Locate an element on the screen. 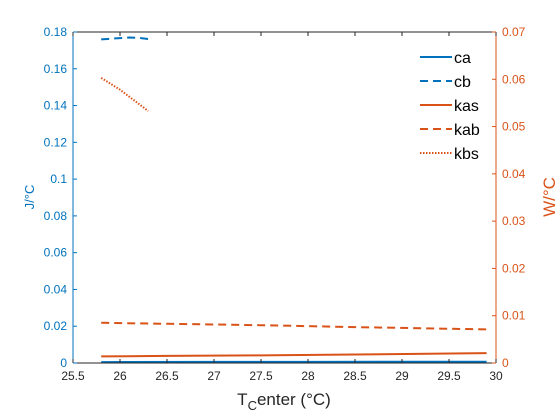 The image size is (560, 420). left-y-tick-label: 0.04 is located at coordinates (56, 289).